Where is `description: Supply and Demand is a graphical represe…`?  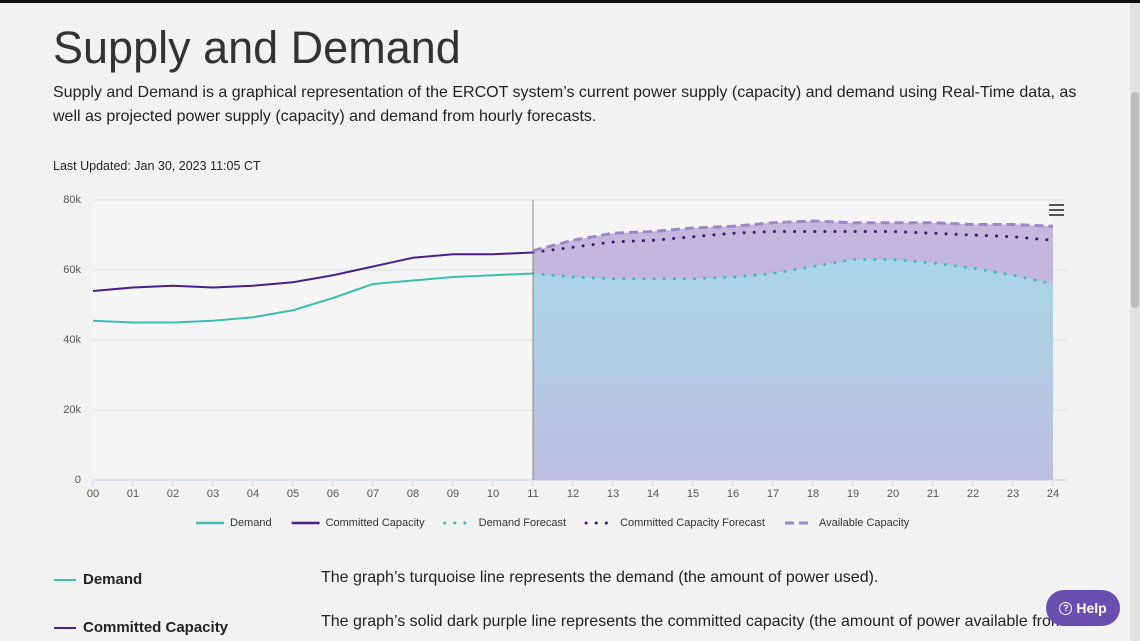 description: Supply and Demand is a graphical represe… is located at coordinates (565, 104).